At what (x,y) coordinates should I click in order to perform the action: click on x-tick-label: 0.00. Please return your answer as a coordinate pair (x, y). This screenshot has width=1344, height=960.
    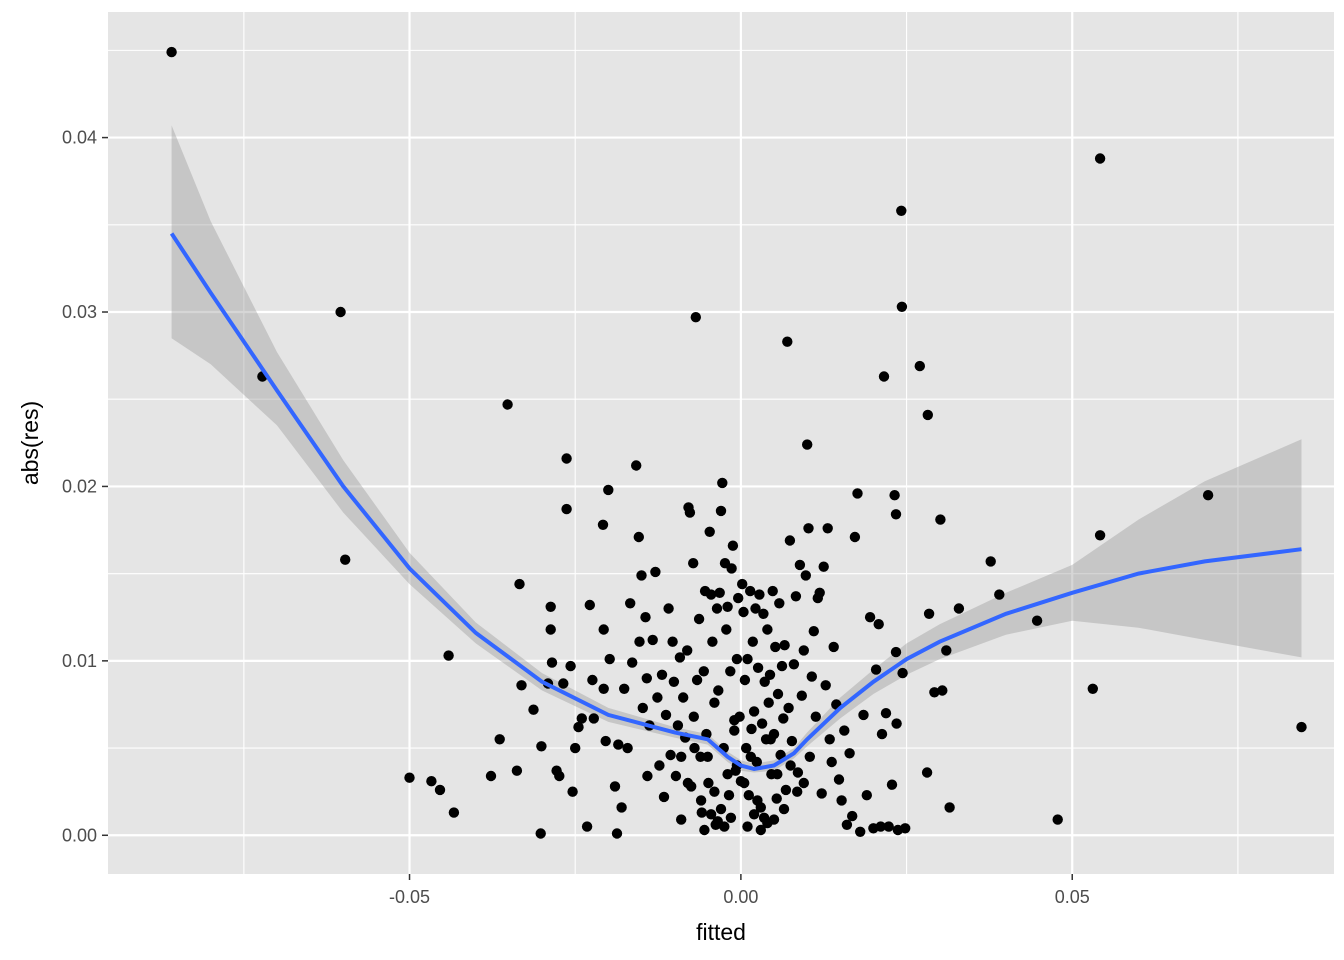
    Looking at the image, I should click on (740, 897).